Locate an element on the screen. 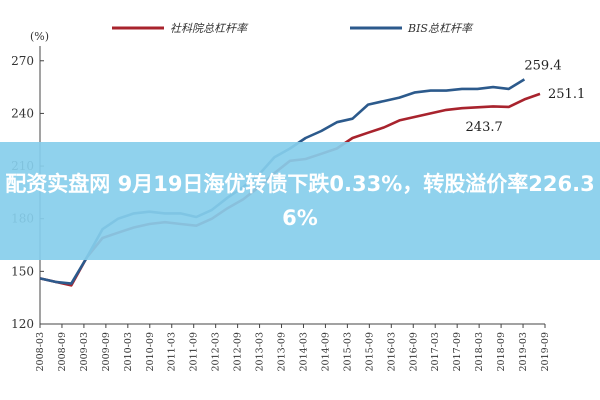 Image resolution: width=600 pixels, height=400 pixels. value-annotations: 259.4 251.1 243.7 is located at coordinates (526, 96).